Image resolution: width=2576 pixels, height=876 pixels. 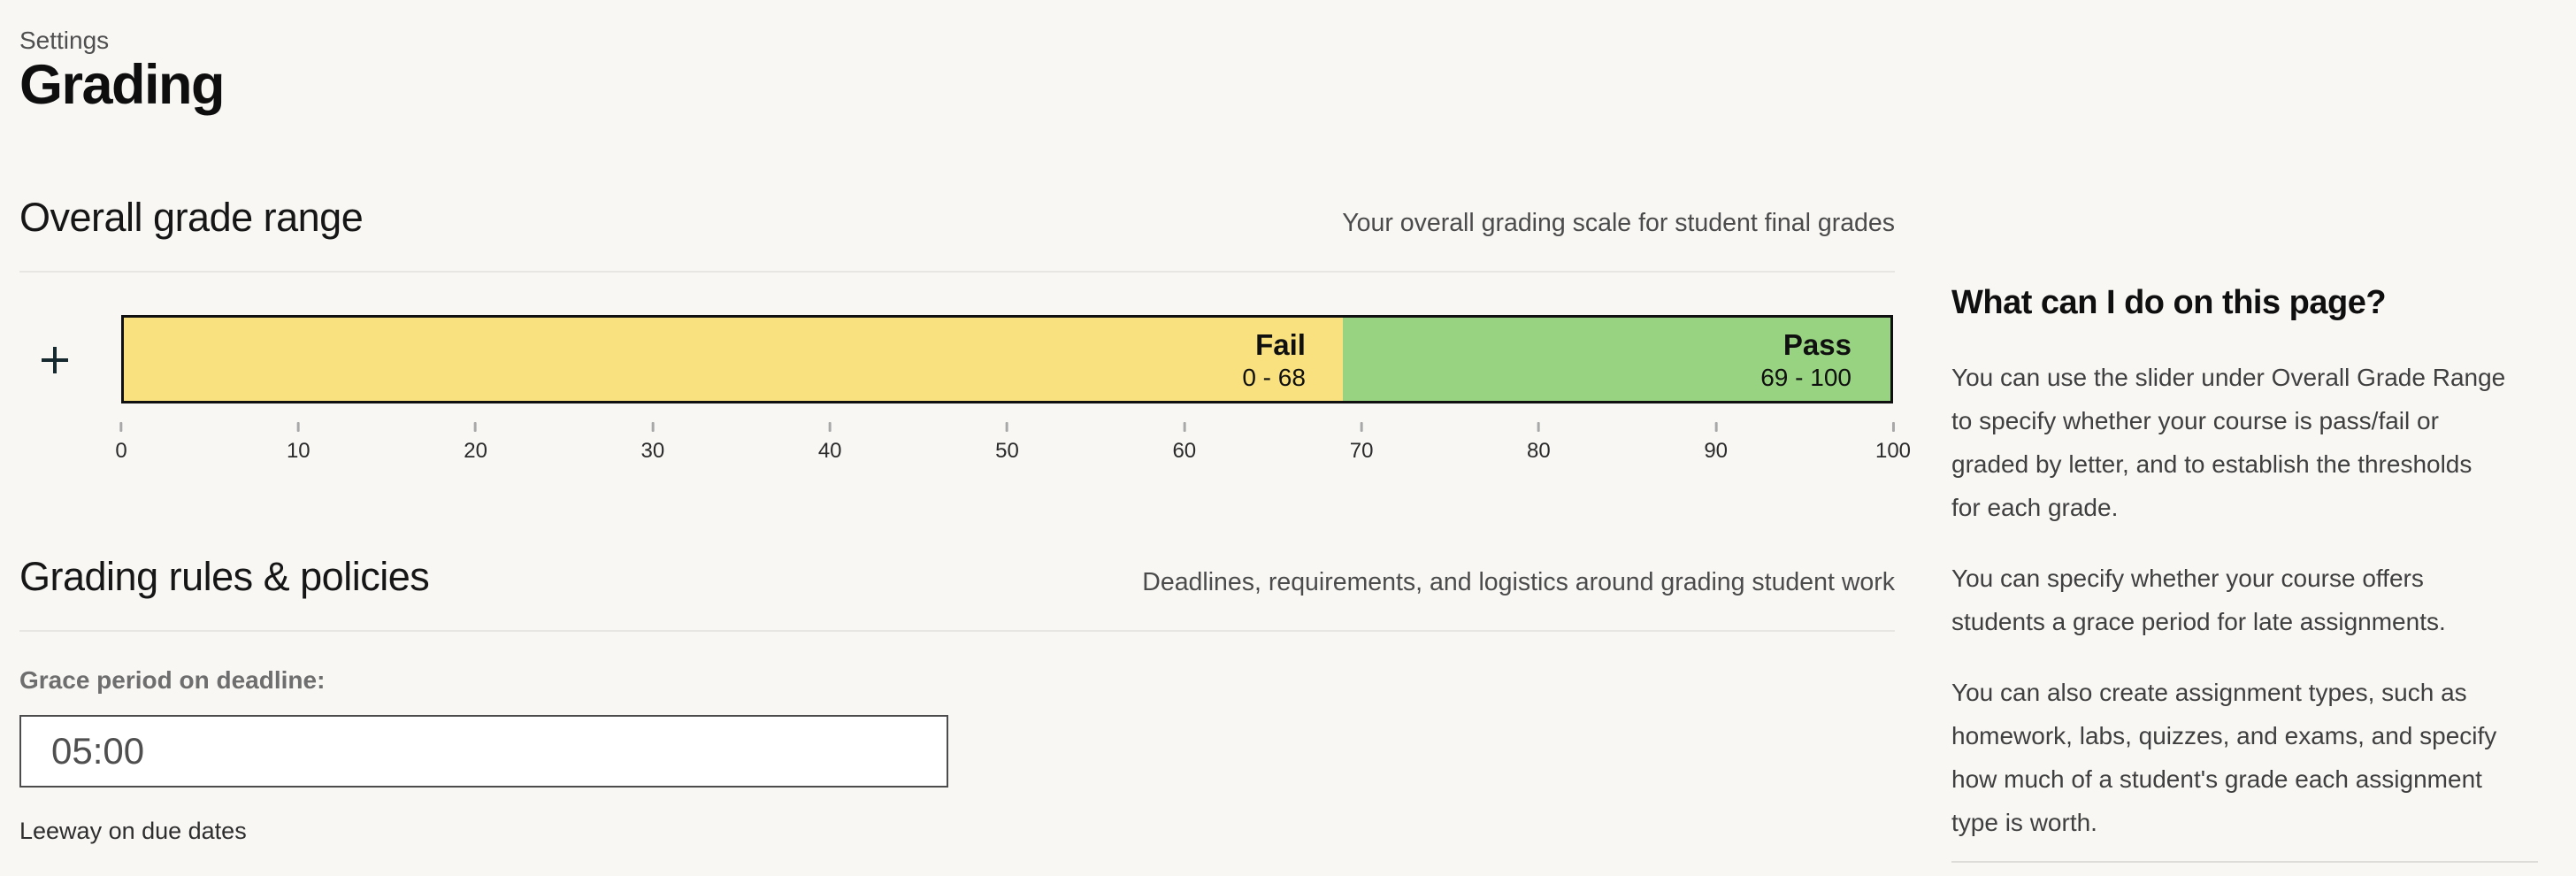 What do you see at coordinates (2169, 302) in the screenshot?
I see `sidebar-heading: What can I do on this page?` at bounding box center [2169, 302].